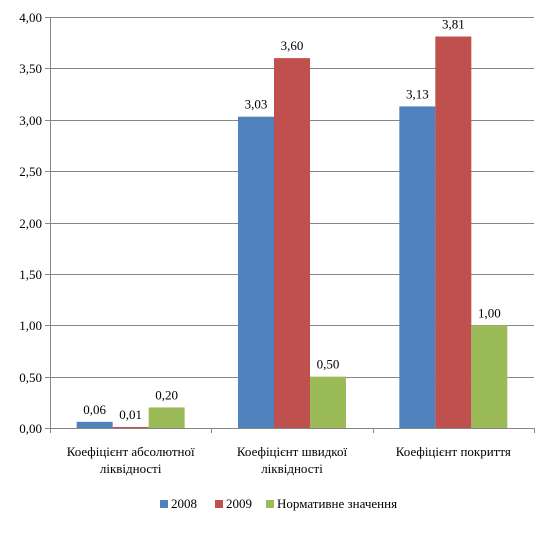  Describe the element at coordinates (417, 93) in the screenshot. I see `data-label: 3,13` at that location.